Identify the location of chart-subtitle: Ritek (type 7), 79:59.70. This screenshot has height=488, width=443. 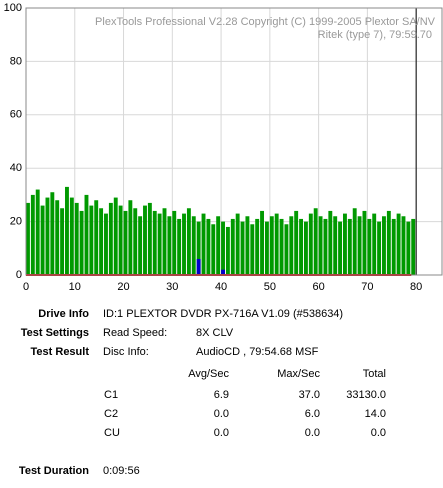
(375, 35).